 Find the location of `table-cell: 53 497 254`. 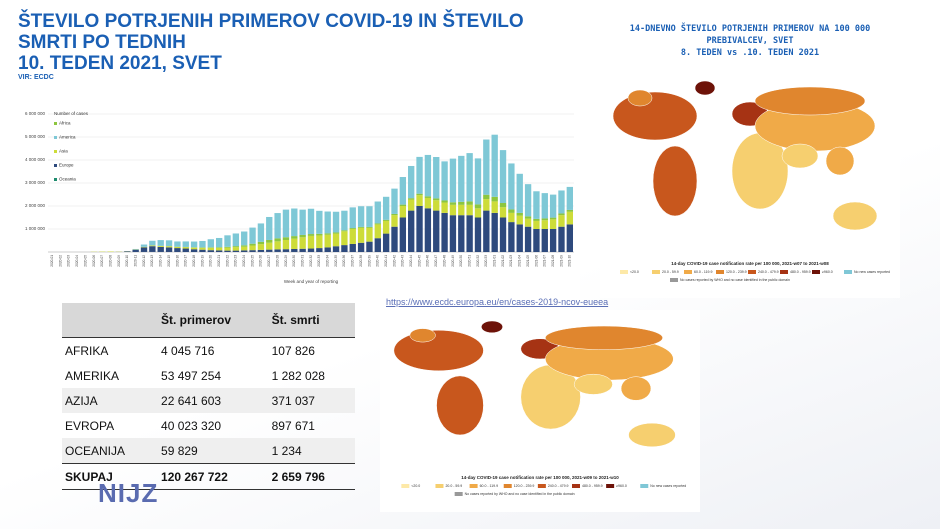

table-cell: 53 497 254 is located at coordinates (191, 375).